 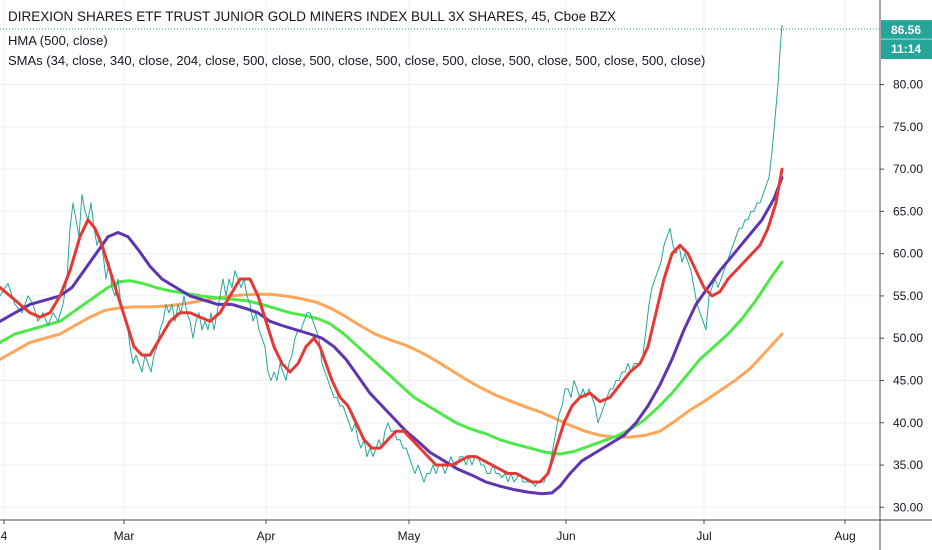 What do you see at coordinates (906, 40) in the screenshot?
I see `price-badge-box` at bounding box center [906, 40].